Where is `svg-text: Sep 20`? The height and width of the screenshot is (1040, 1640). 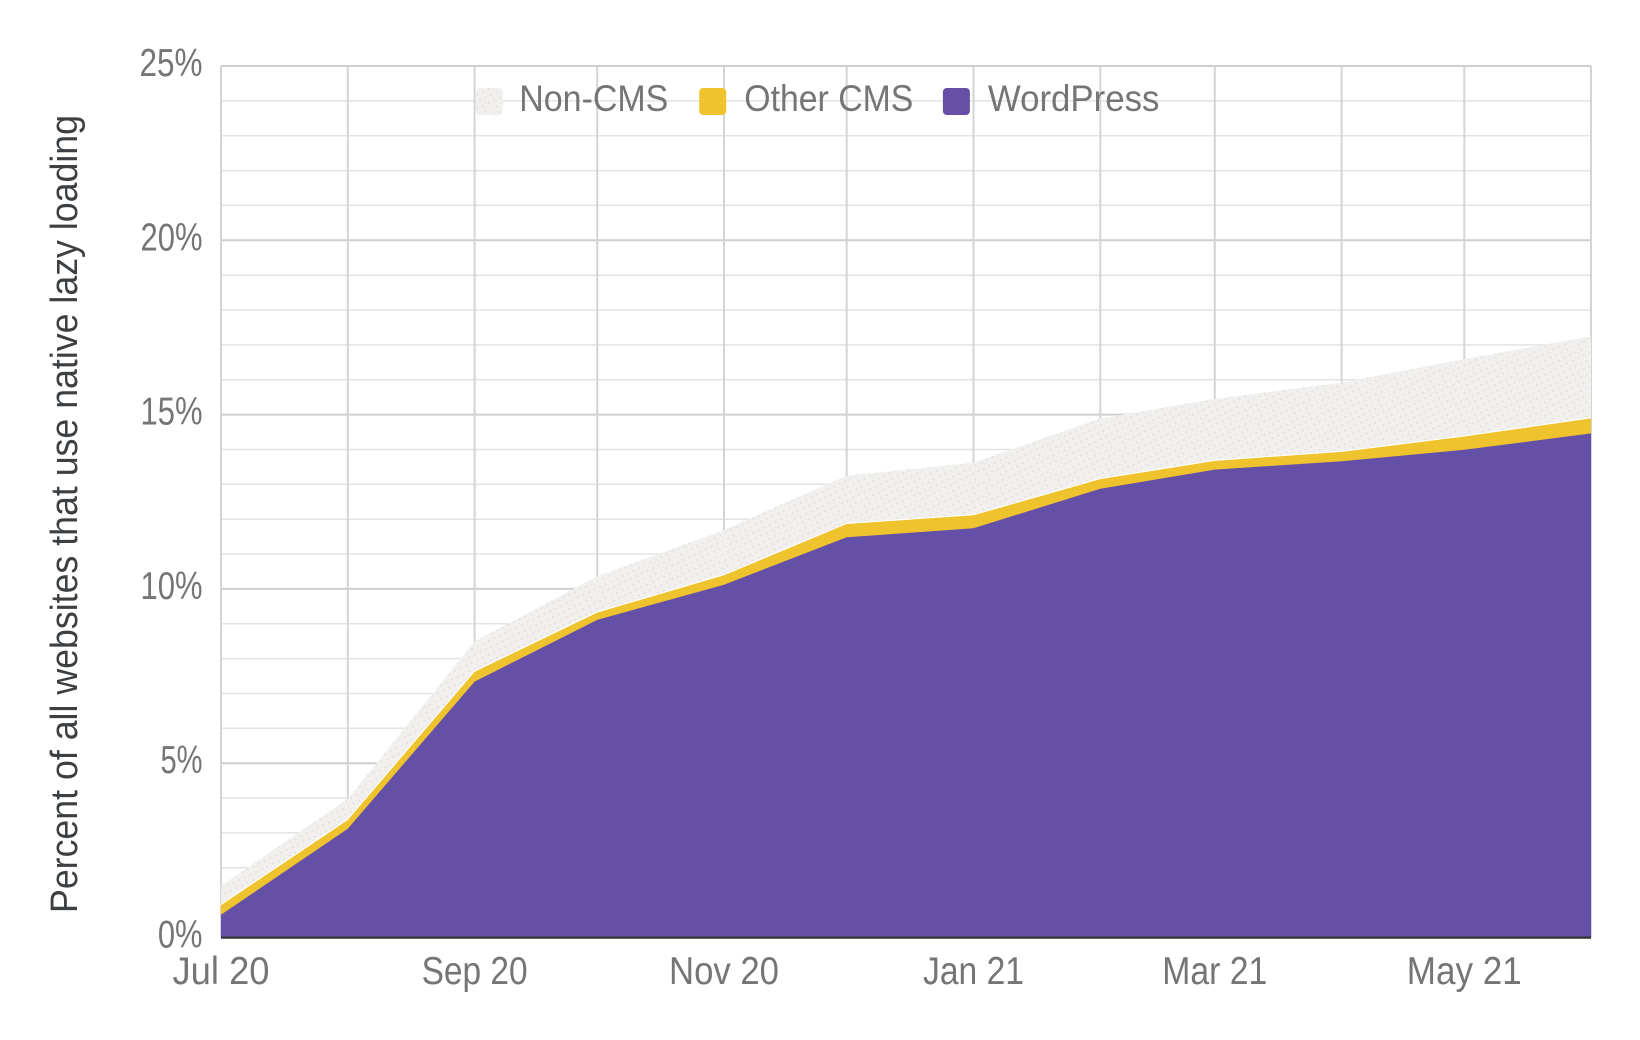
svg-text: Sep 20 is located at coordinates (475, 971).